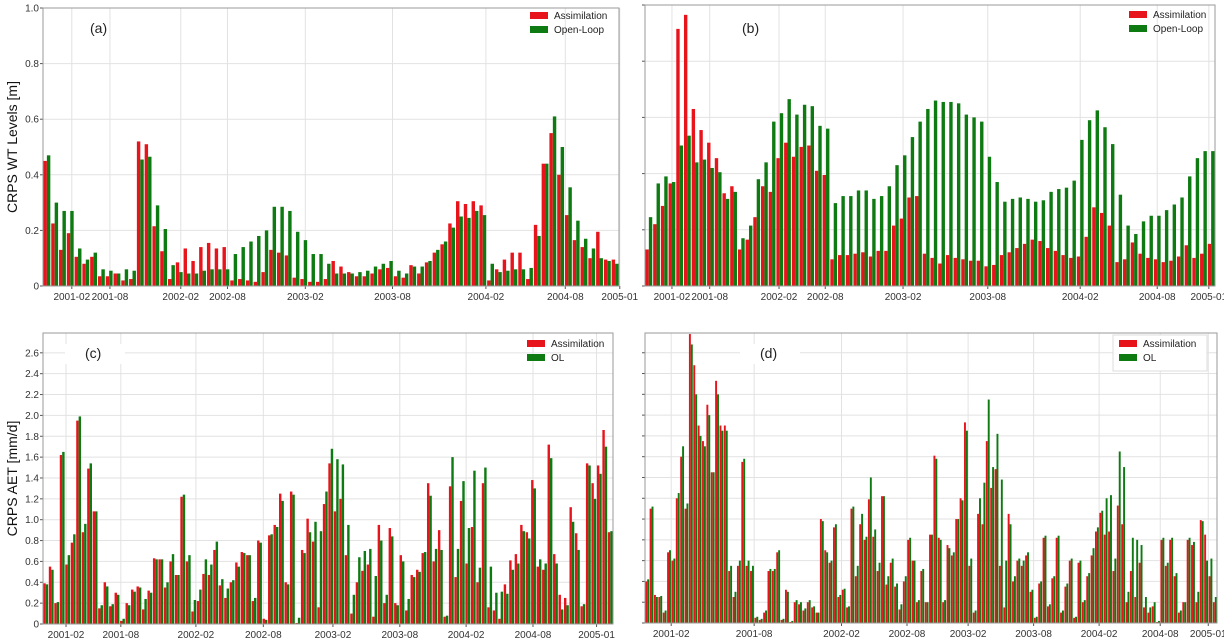  I want to click on legend-swatch-assimilation, so click(539, 15).